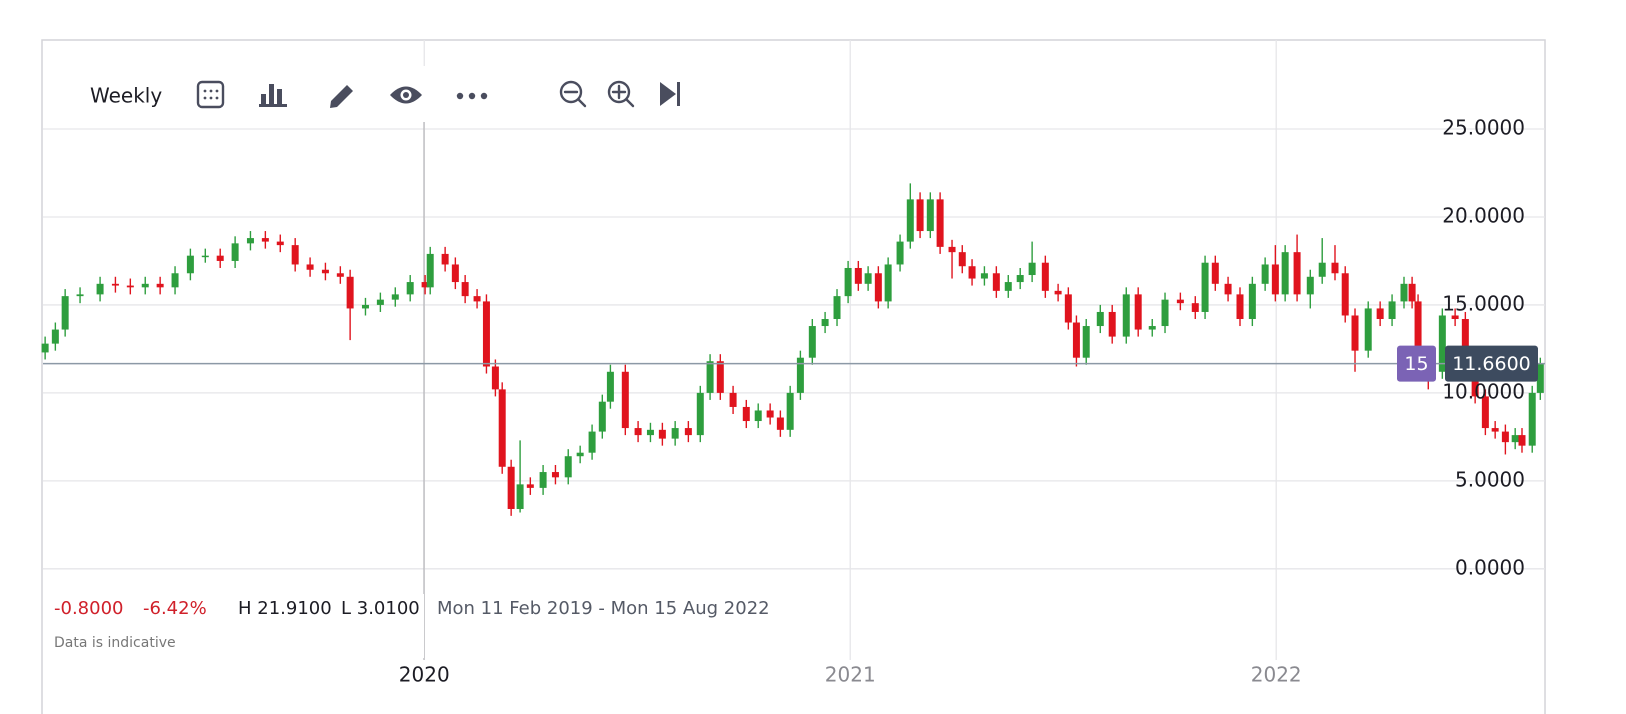 Image resolution: width=1626 pixels, height=714 pixels. Describe the element at coordinates (88, 608) in the screenshot. I see `change: -0.8000` at that location.